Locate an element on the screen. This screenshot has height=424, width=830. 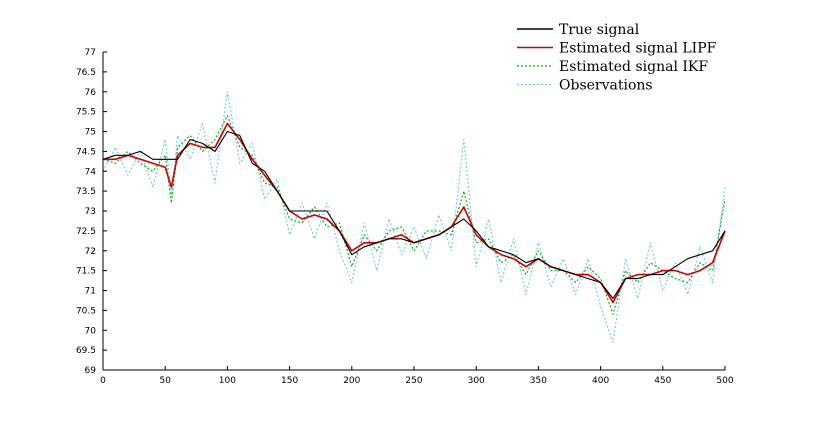
legend-label-estimated-signal-ikf: Estimated signal IKF is located at coordinates (633, 67).